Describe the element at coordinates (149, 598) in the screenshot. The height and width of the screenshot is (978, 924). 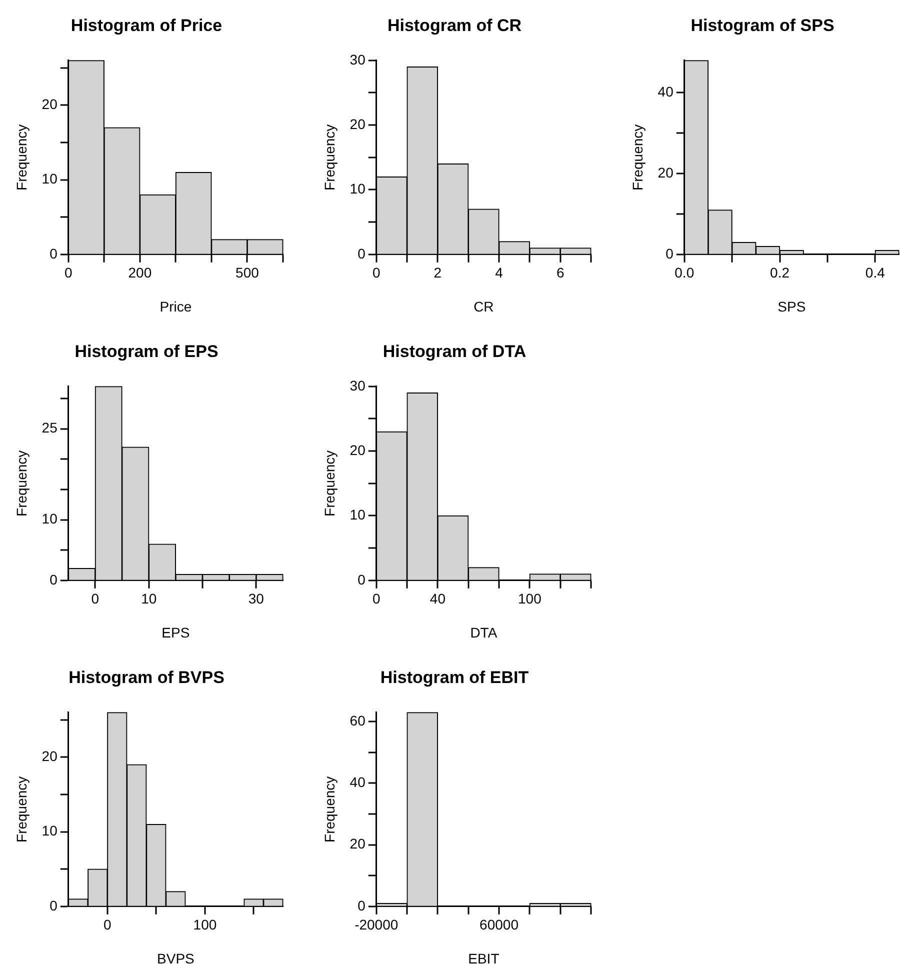
I see `x-tick-label: 10` at that location.